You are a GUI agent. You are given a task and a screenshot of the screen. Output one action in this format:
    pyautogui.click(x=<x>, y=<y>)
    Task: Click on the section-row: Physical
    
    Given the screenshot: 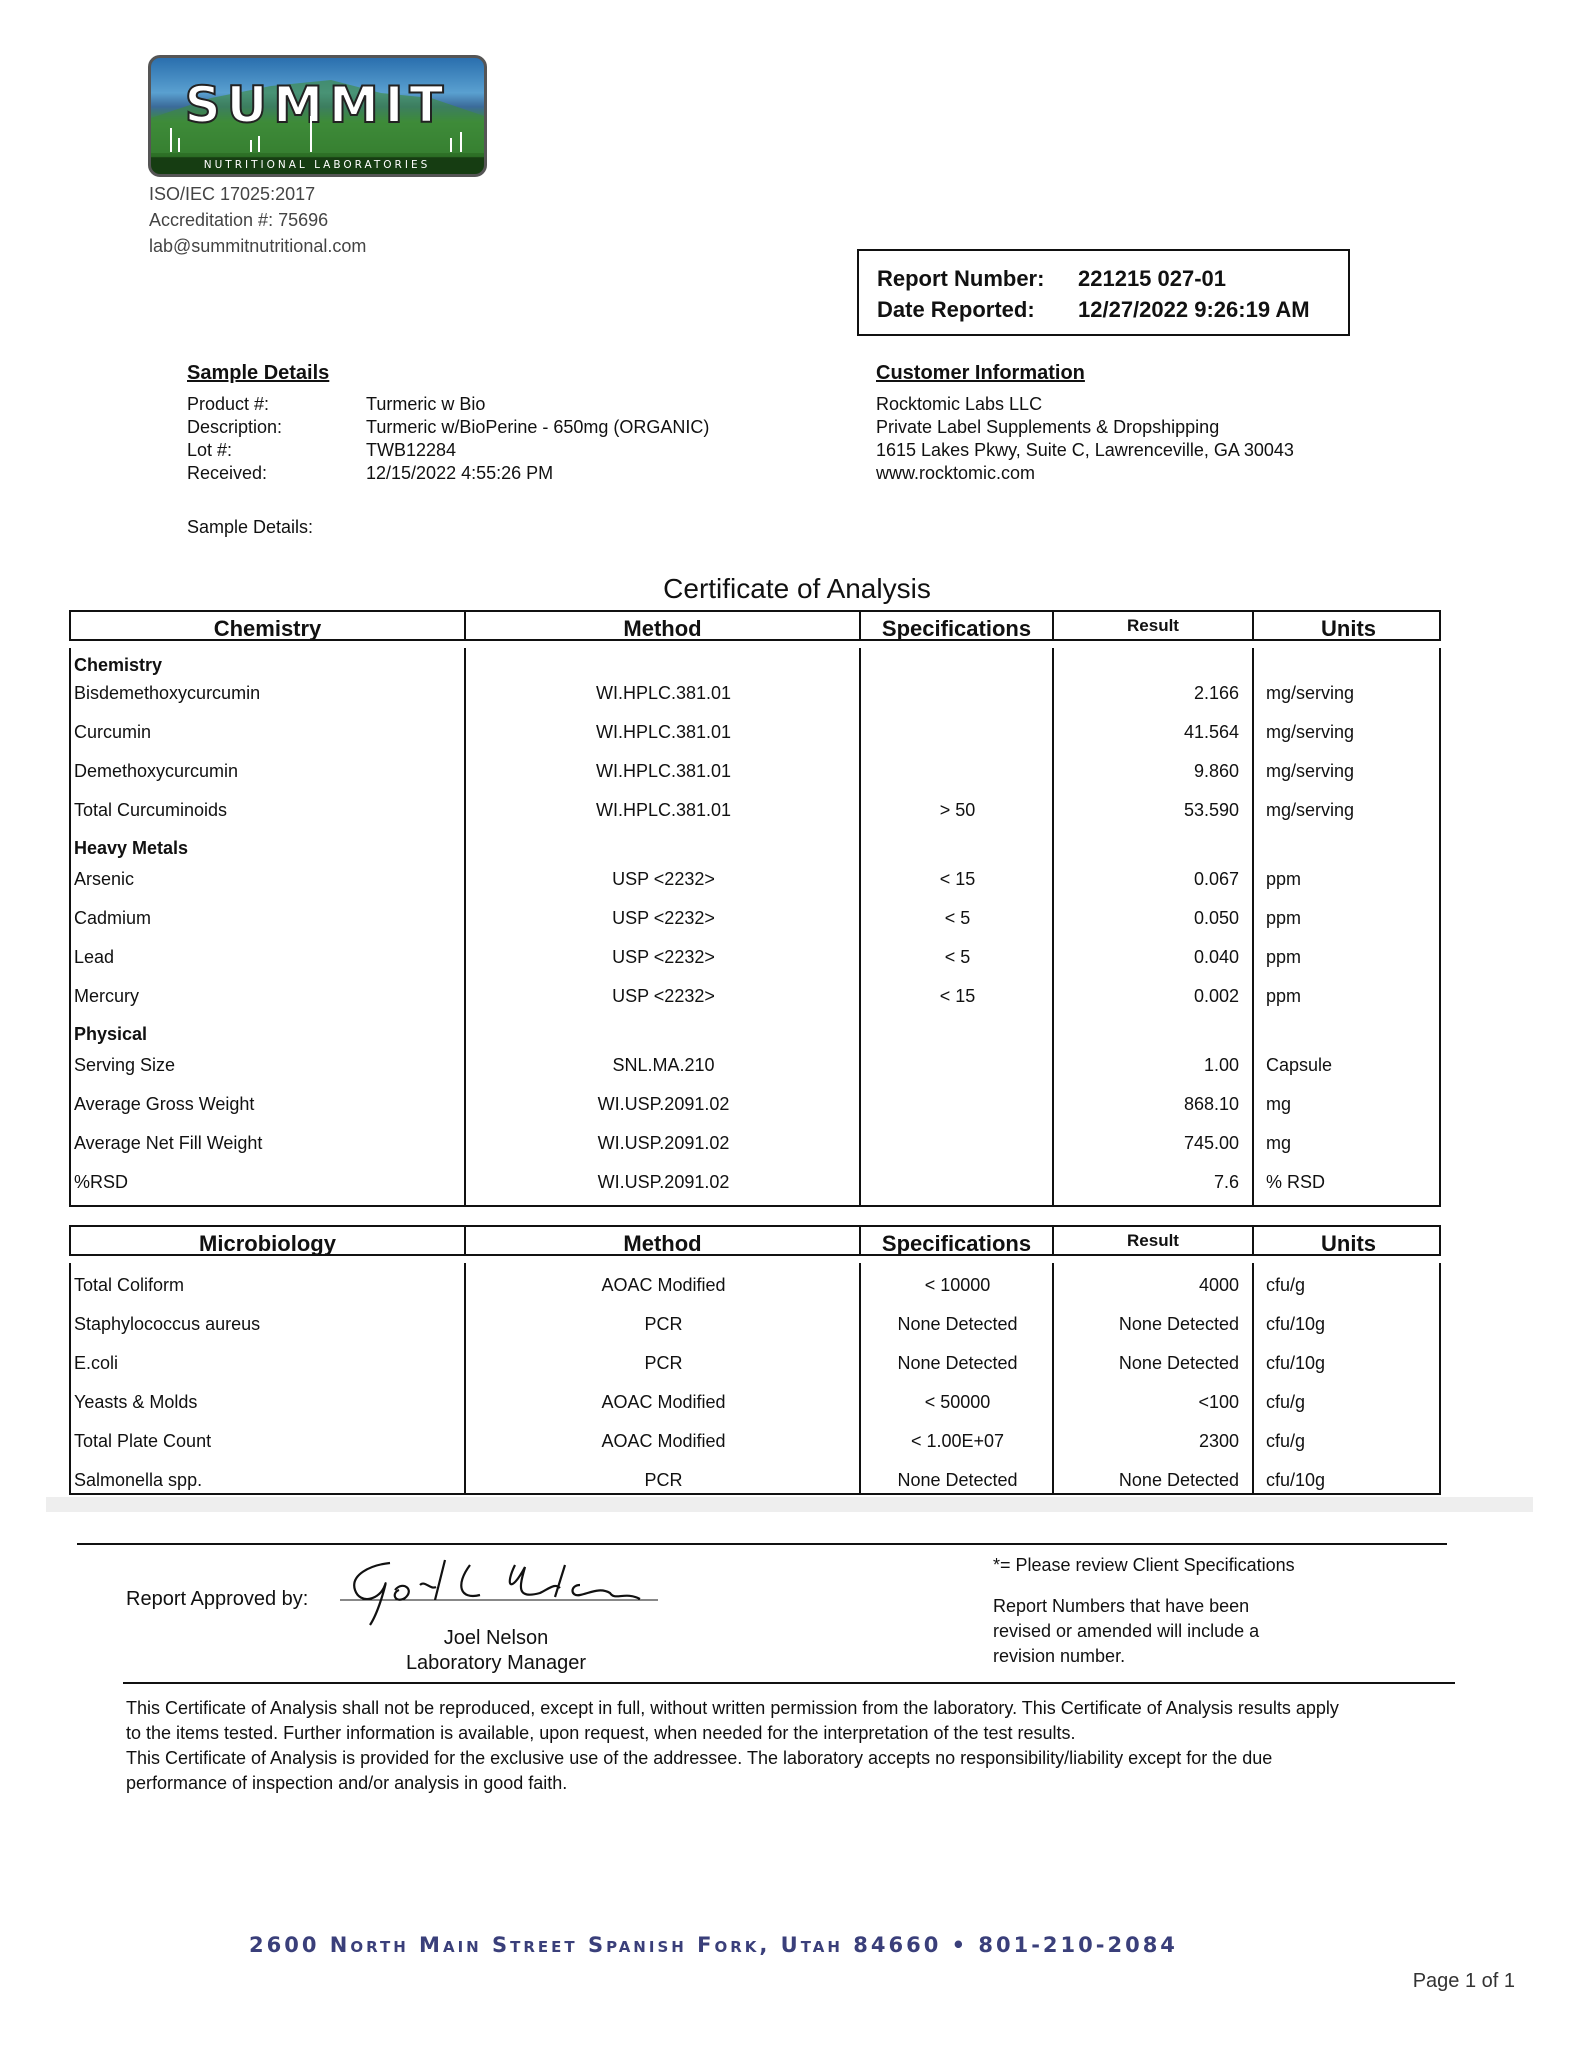 What is the action you would take?
    pyautogui.click(x=755, y=1034)
    